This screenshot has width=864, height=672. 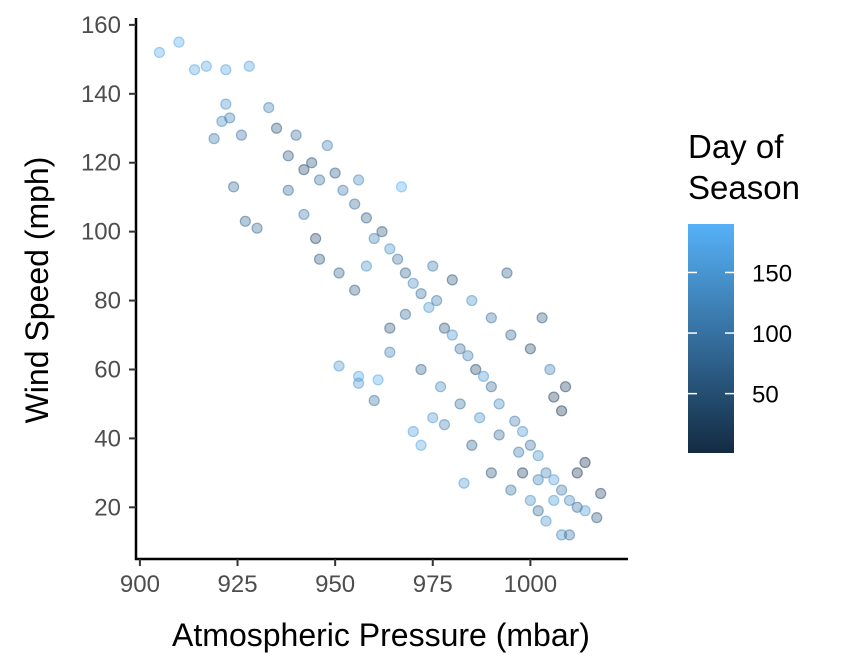 I want to click on y-tick-label: 120, so click(x=101, y=163).